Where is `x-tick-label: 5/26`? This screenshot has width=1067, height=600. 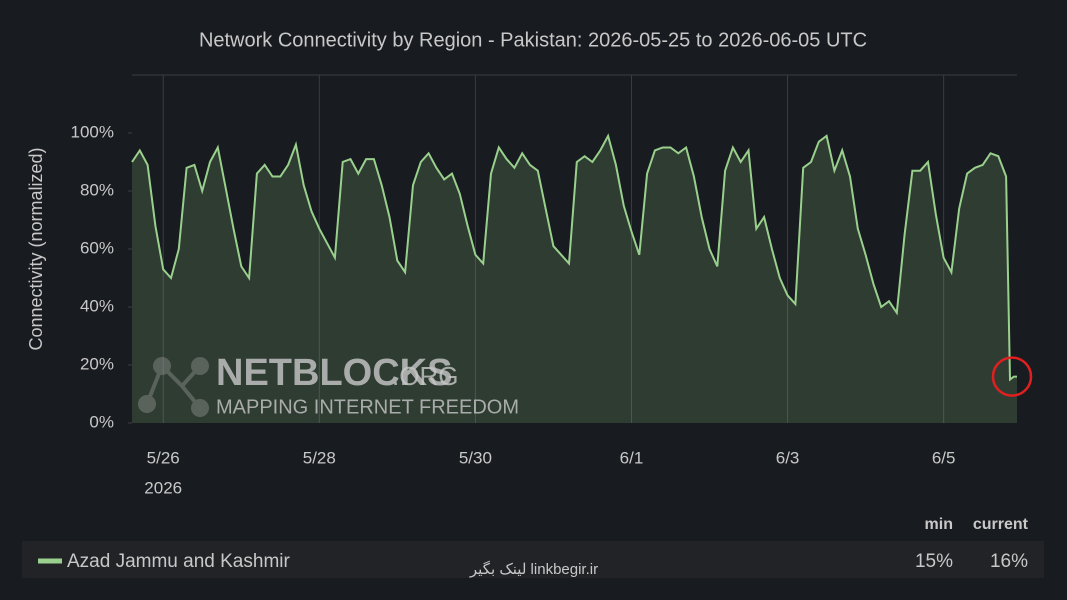 x-tick-label: 5/26 is located at coordinates (163, 457).